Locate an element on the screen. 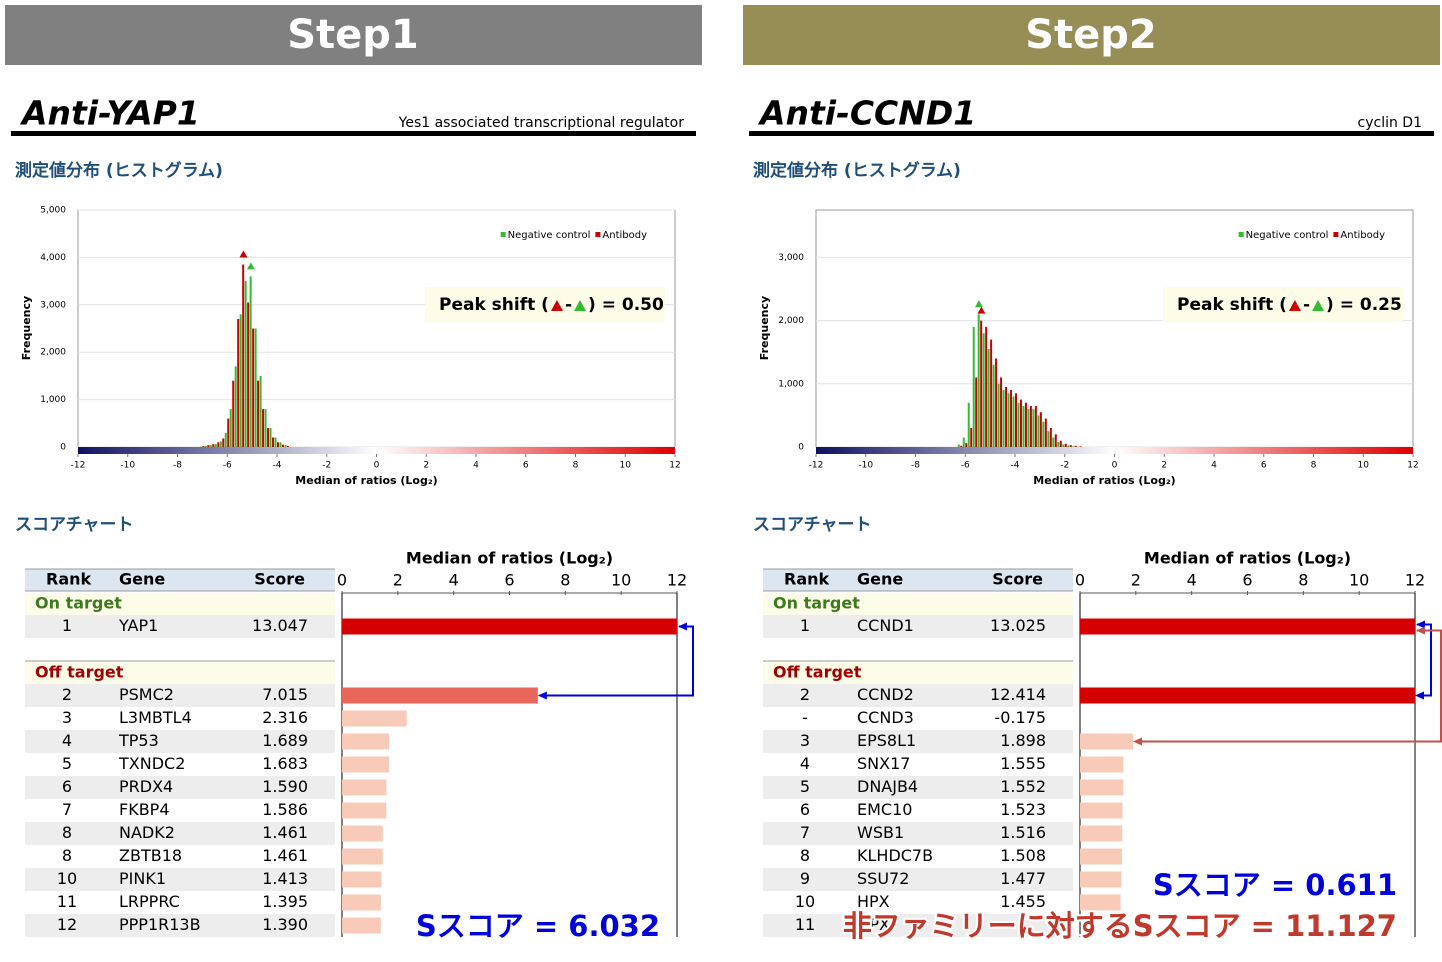 The width and height of the screenshot is (1442, 962). rank: 2 is located at coordinates (67, 694).